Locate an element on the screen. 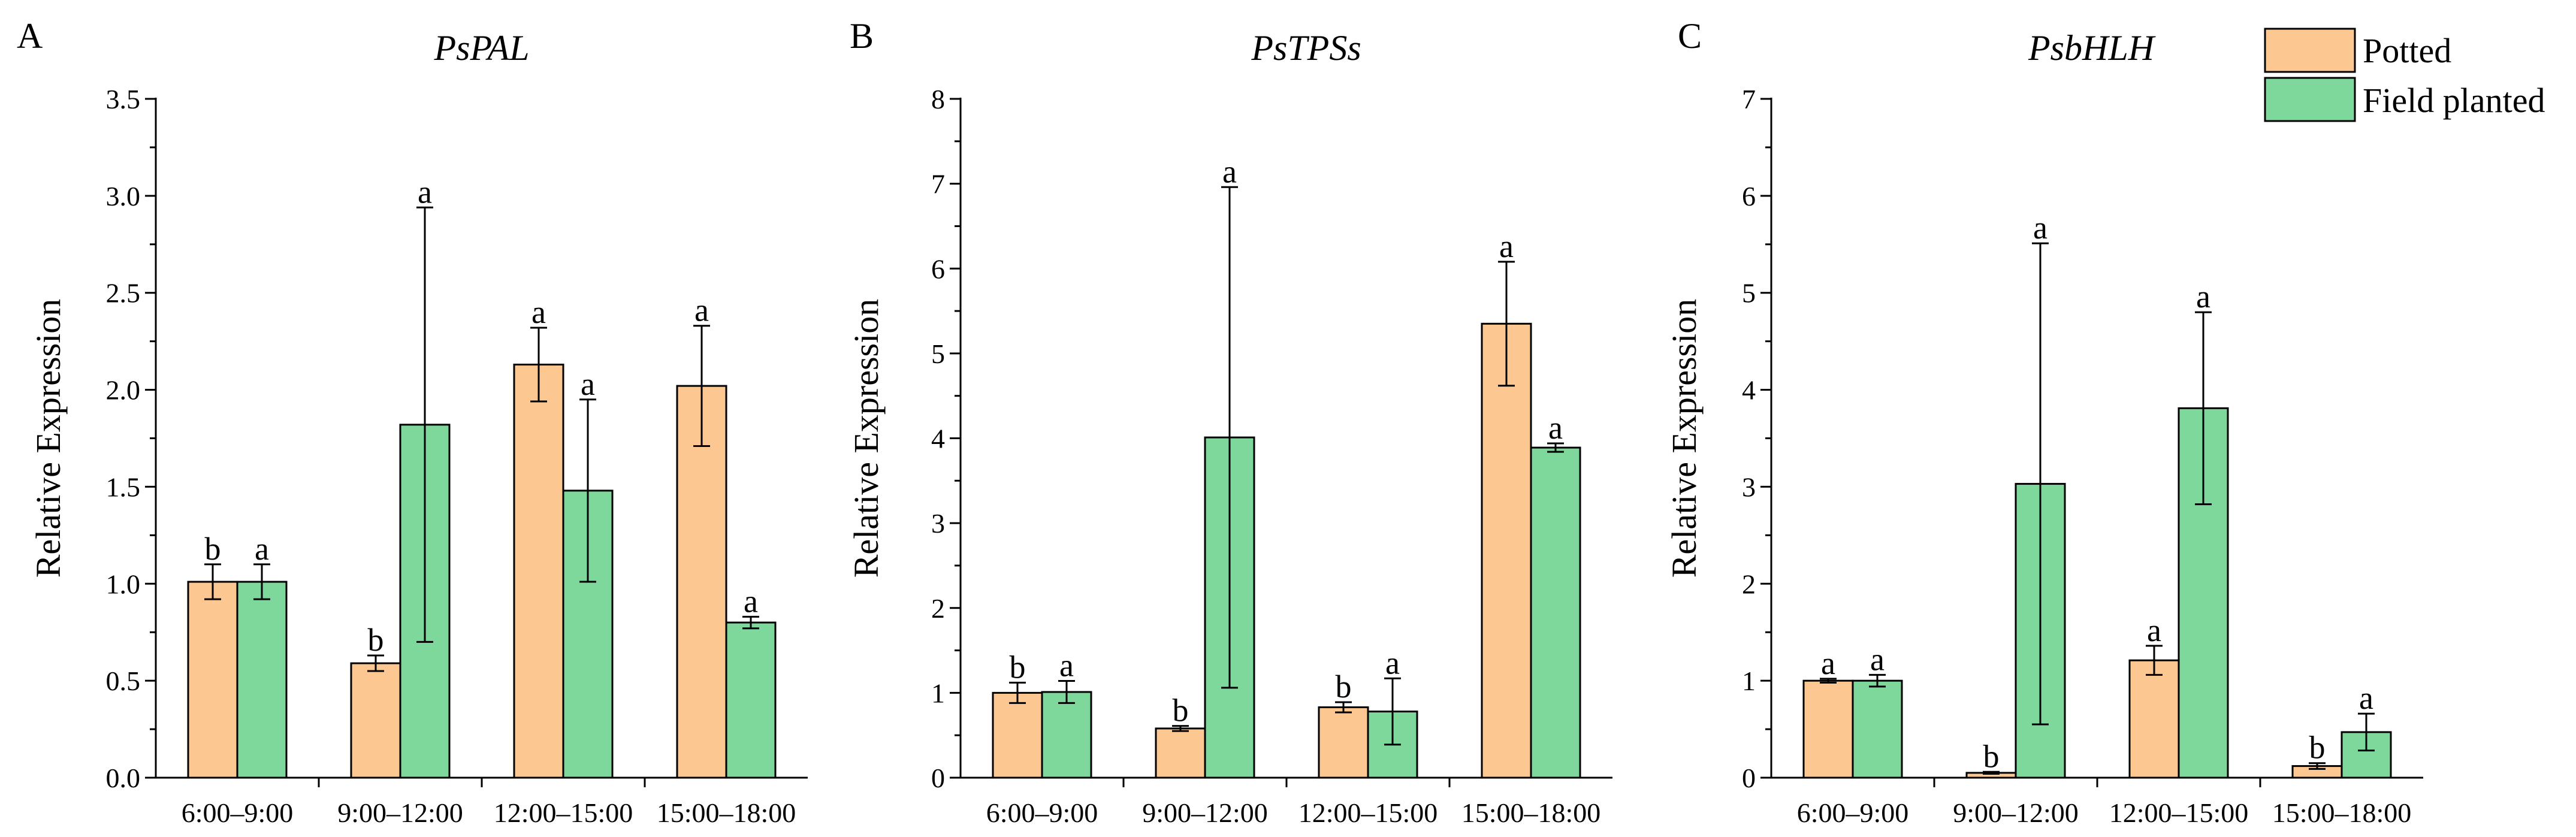 This screenshot has height=837, width=2576. legend: Potted Field planted is located at coordinates (2404, 75).